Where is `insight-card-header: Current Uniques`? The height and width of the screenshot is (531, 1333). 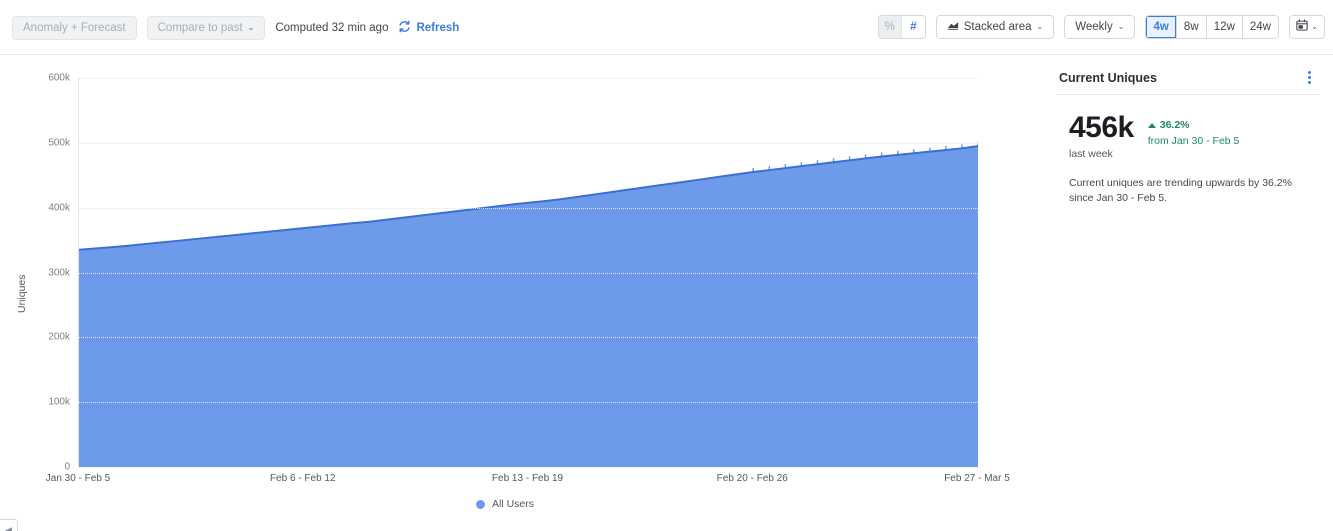 insight-card-header: Current Uniques is located at coordinates (1188, 78).